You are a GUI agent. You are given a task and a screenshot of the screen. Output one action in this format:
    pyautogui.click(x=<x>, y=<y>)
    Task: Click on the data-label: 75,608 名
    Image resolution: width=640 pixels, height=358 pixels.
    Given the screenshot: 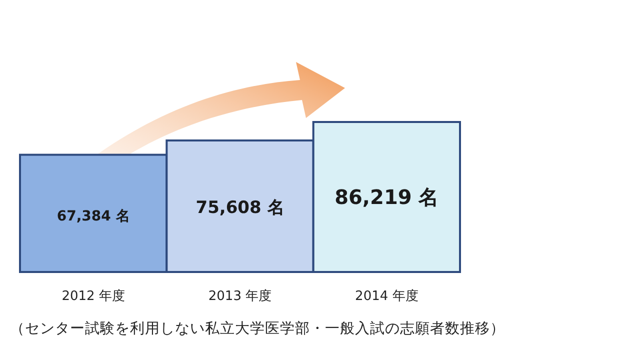 What is the action you would take?
    pyautogui.click(x=240, y=208)
    